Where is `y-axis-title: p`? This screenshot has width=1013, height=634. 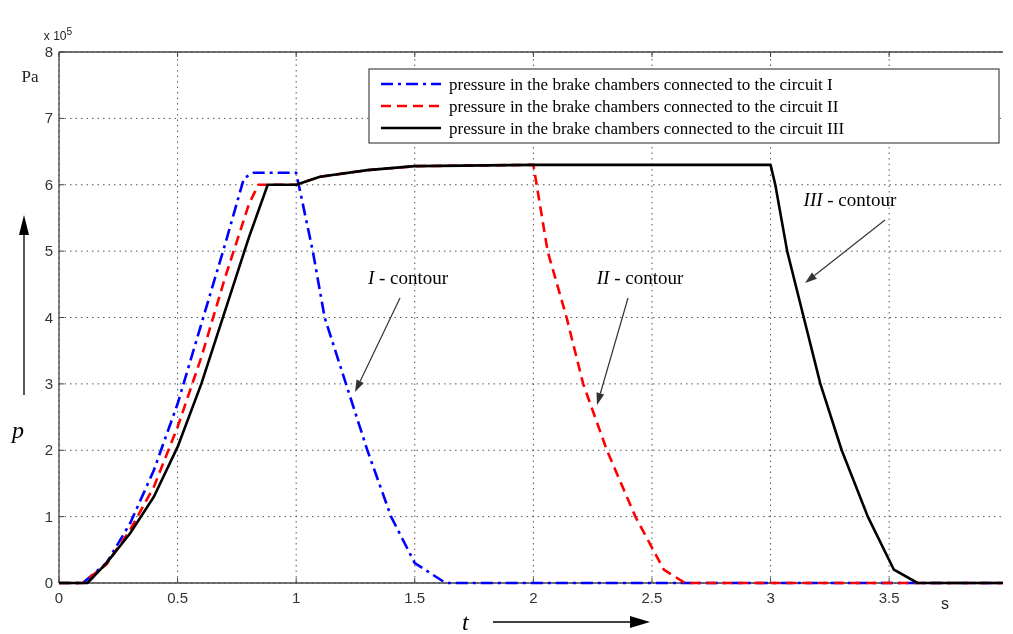
y-axis-title: p is located at coordinates (17, 430).